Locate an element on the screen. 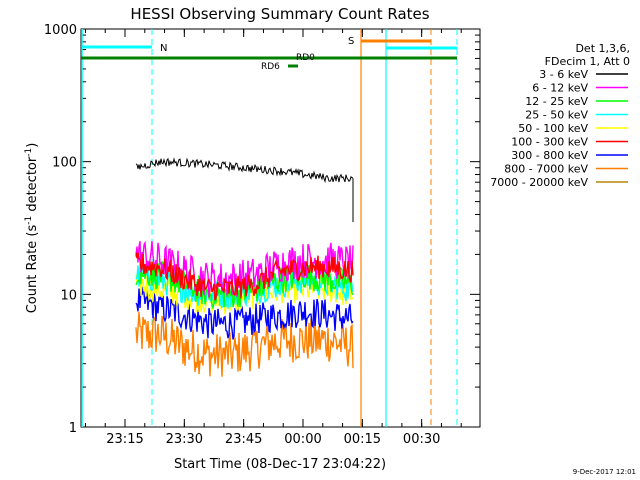 This screenshot has width=640, height=480. y-tick-label: 1000 is located at coordinates (60, 30).